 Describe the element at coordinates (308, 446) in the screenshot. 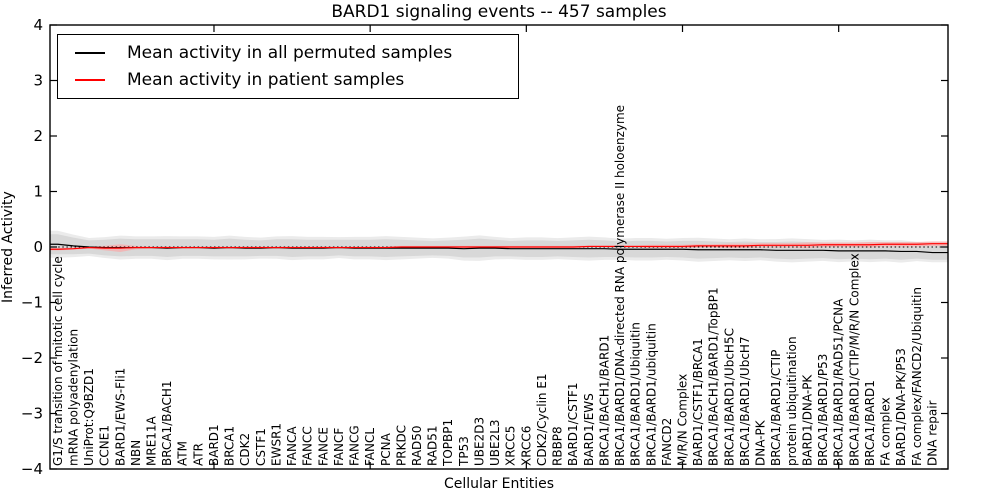

I see `entity-label: FANCC` at that location.